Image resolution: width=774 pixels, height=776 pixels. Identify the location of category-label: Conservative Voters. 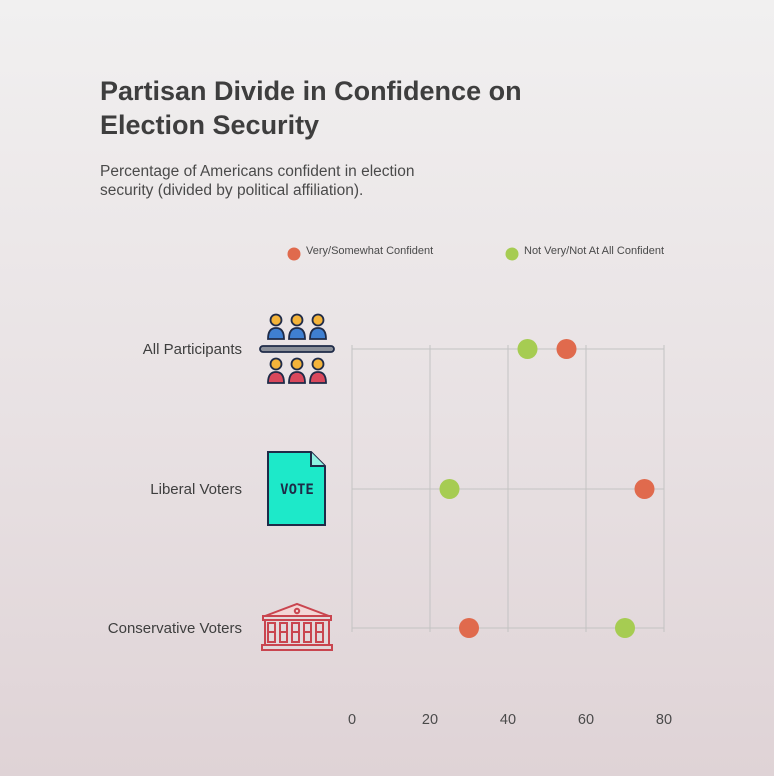
(175, 628).